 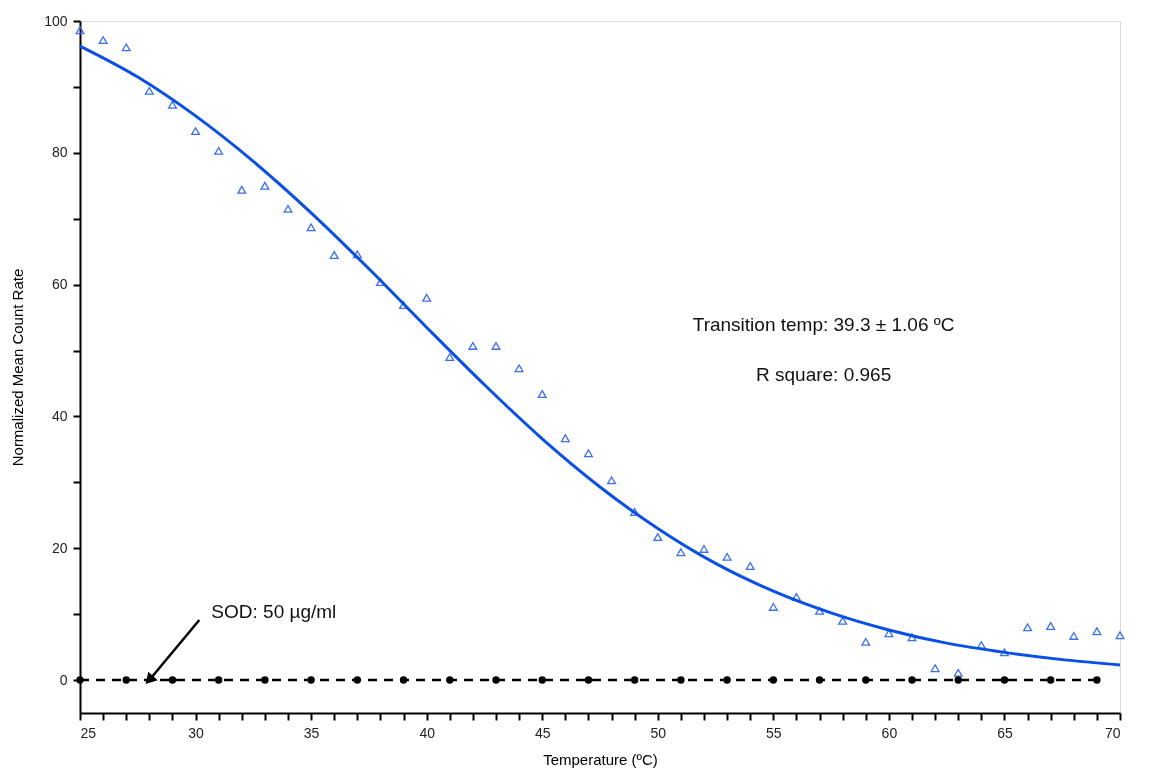 What do you see at coordinates (88, 732) in the screenshot?
I see `x-tick-label: 25` at bounding box center [88, 732].